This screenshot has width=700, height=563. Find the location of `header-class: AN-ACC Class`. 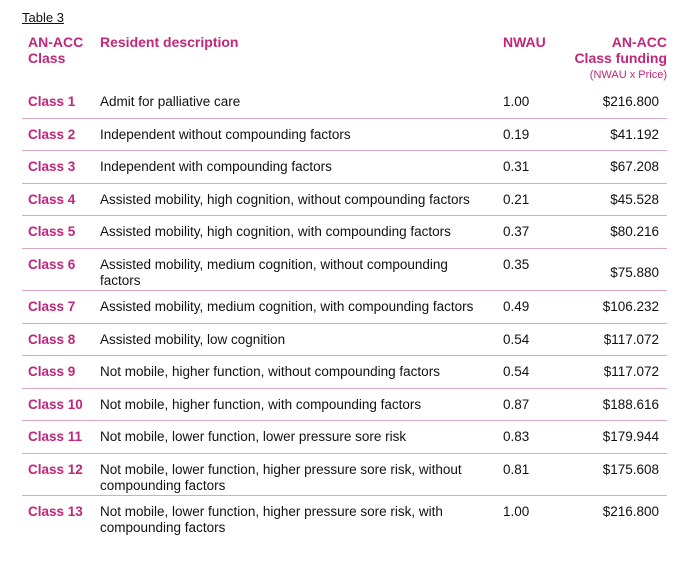

header-class: AN-ACC Class is located at coordinates (63, 50).